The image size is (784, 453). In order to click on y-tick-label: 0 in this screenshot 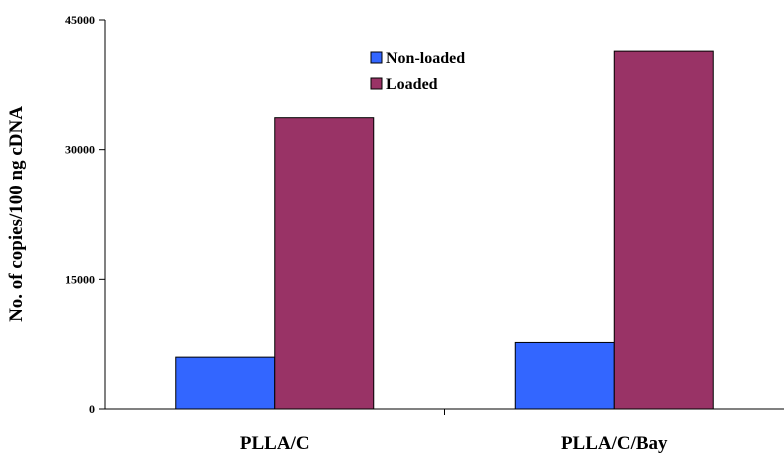, I will do `click(92, 409)`.